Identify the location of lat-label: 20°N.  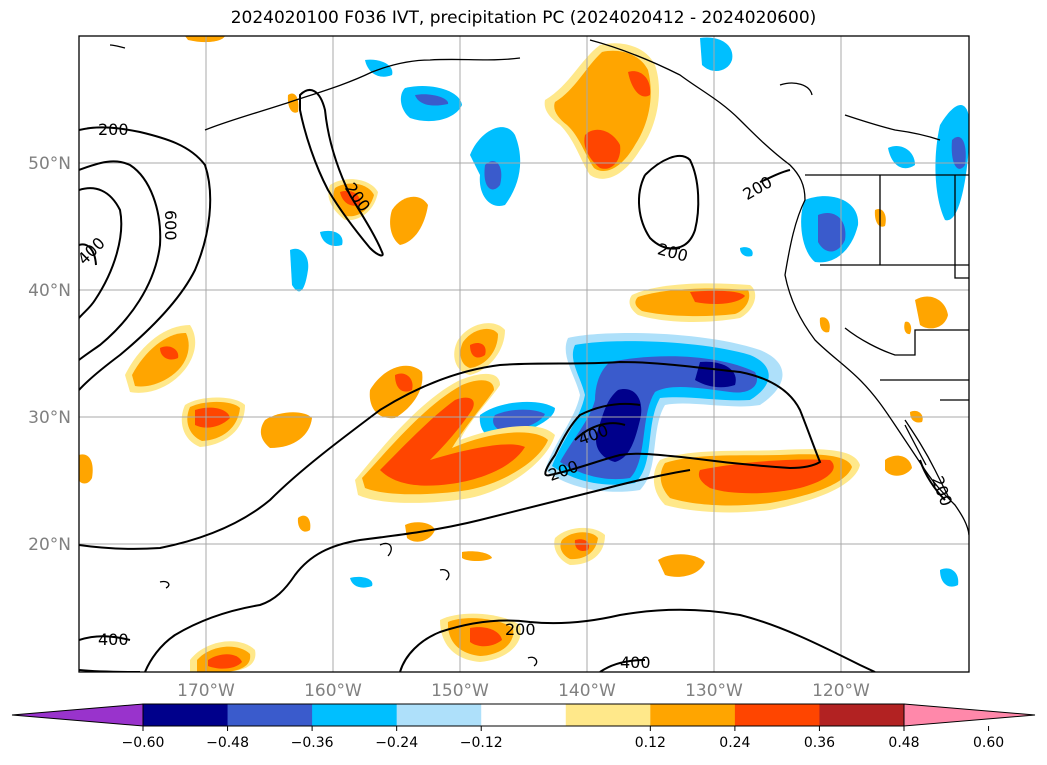
(49, 545).